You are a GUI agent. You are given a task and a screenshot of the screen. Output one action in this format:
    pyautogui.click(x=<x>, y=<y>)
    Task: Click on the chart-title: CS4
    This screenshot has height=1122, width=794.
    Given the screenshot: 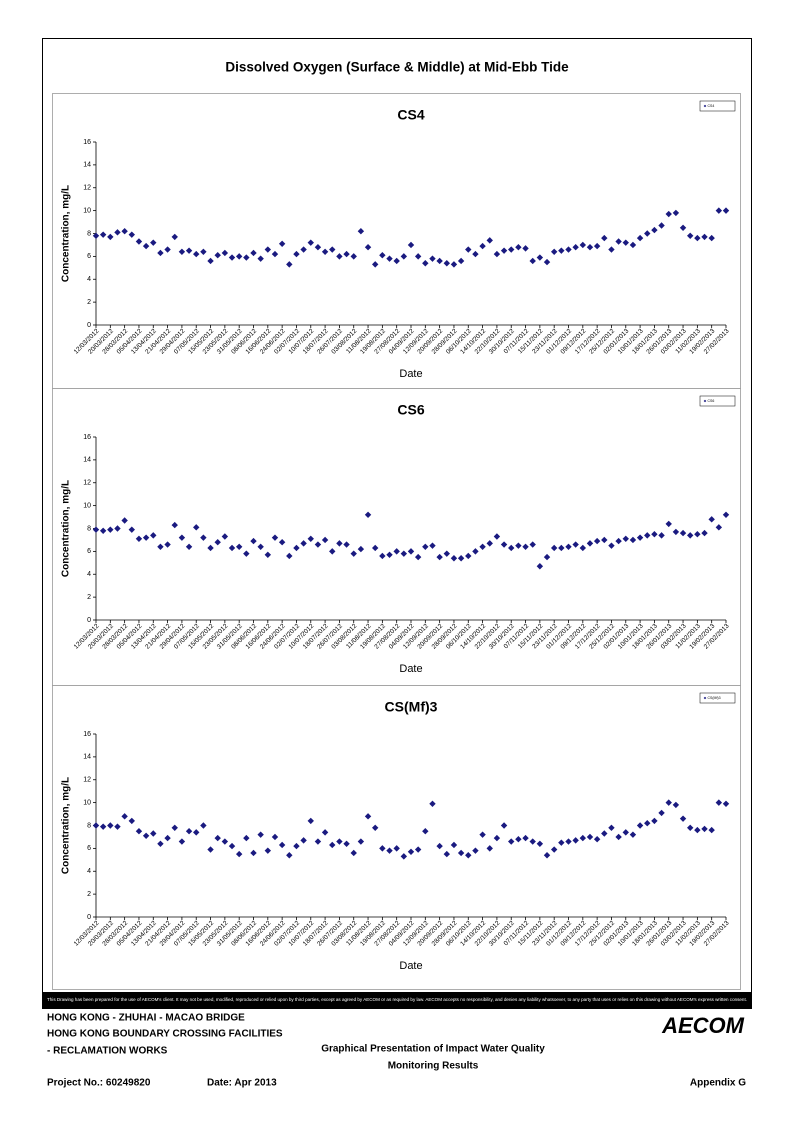 What is the action you would take?
    pyautogui.click(x=410, y=115)
    